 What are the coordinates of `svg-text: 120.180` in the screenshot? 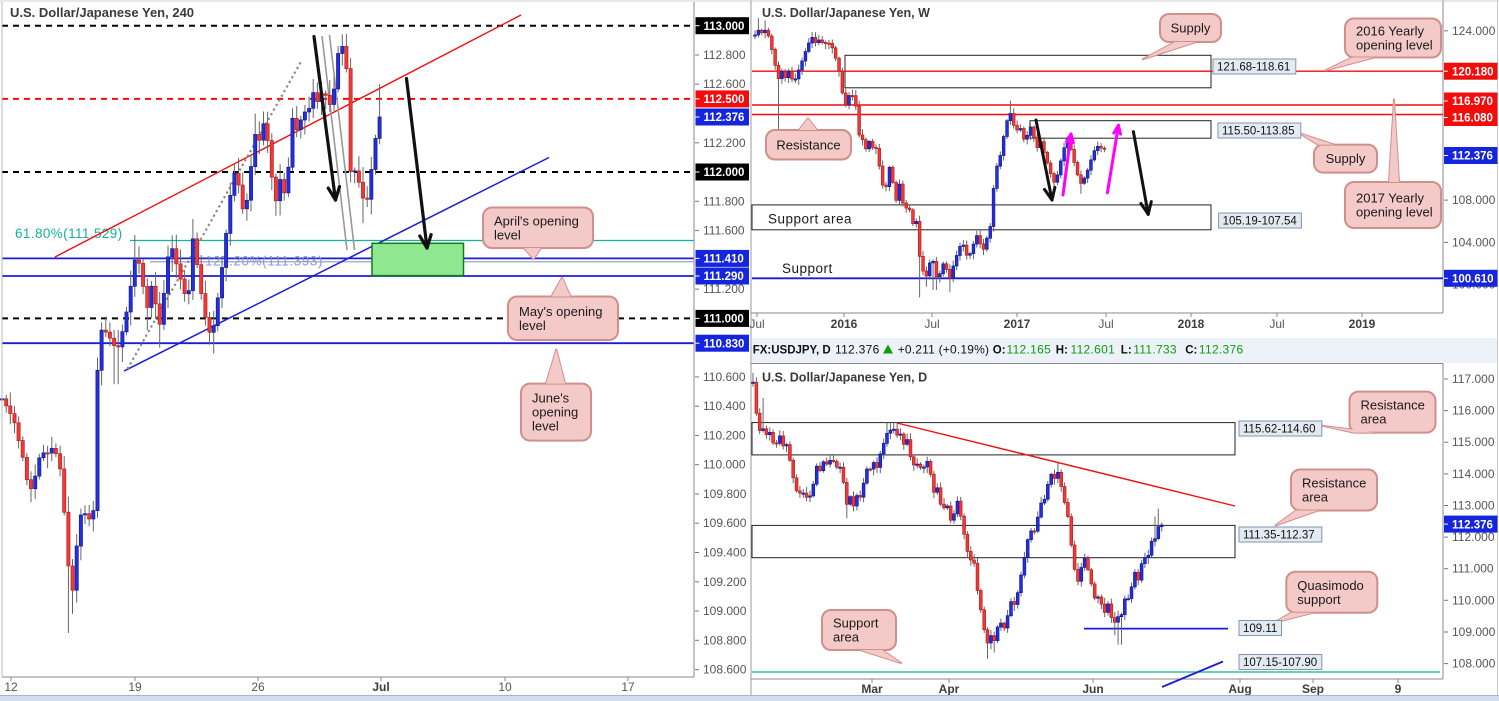 It's located at (1473, 72).